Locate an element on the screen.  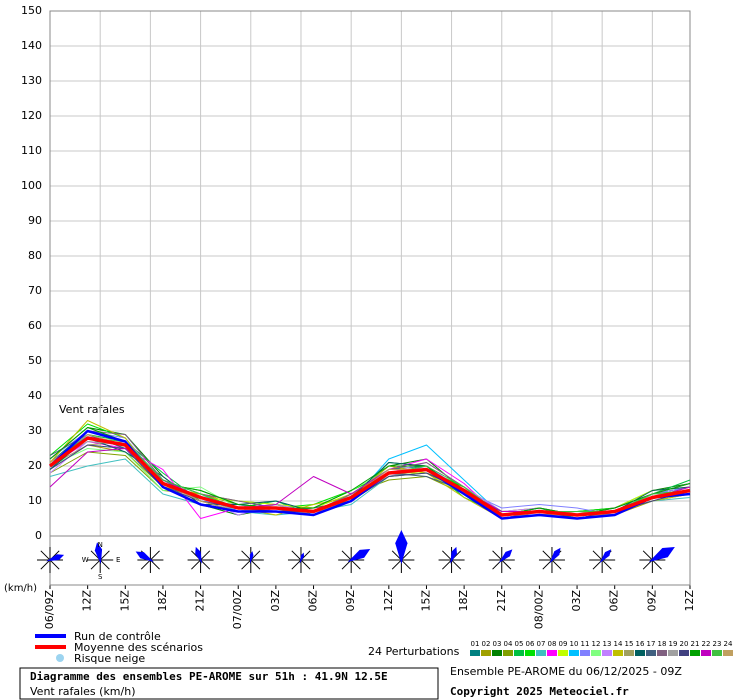
legend-label: 24 is located at coordinates (728, 644).